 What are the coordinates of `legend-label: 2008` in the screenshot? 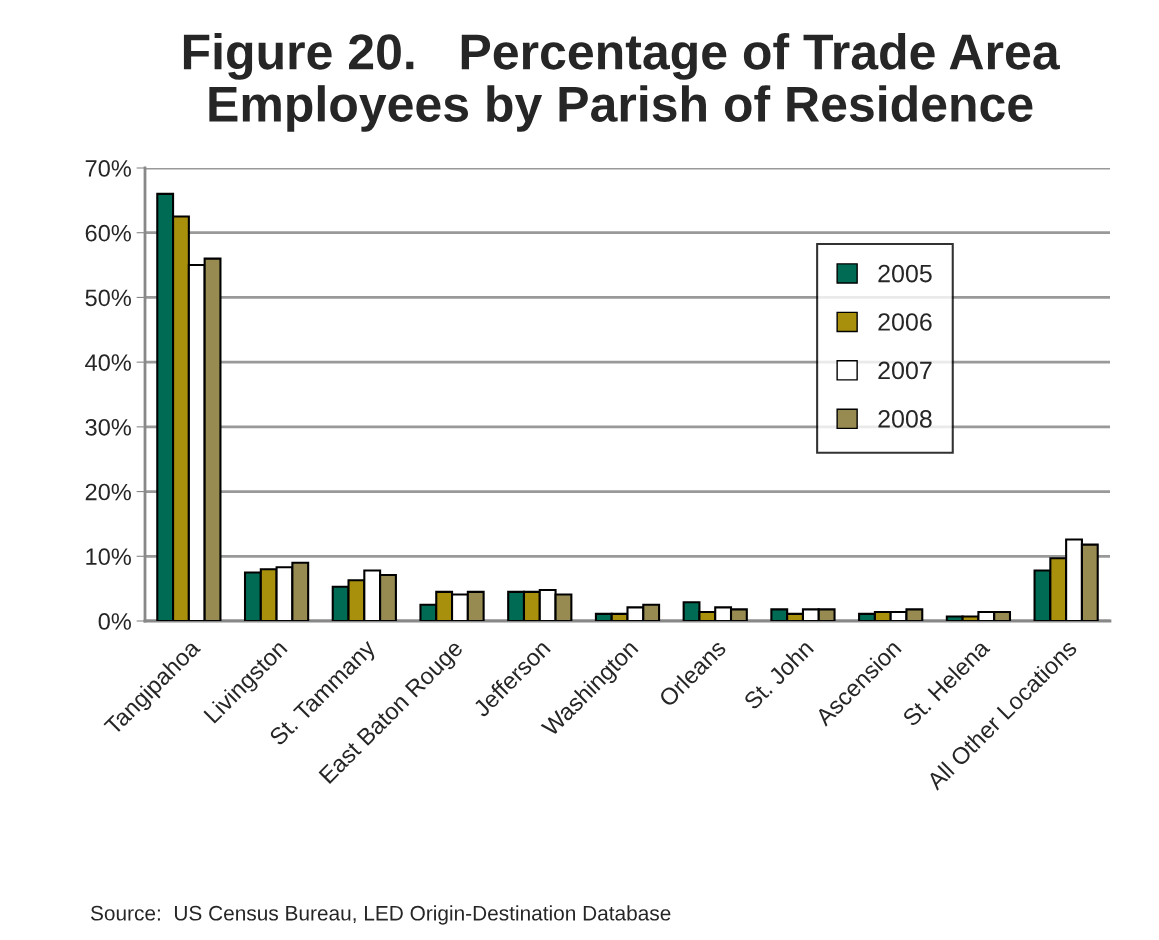 It's located at (905, 419).